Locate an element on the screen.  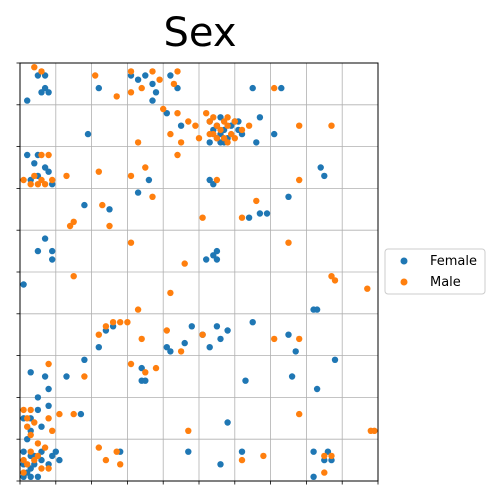
legend-box is located at coordinates (435, 271).